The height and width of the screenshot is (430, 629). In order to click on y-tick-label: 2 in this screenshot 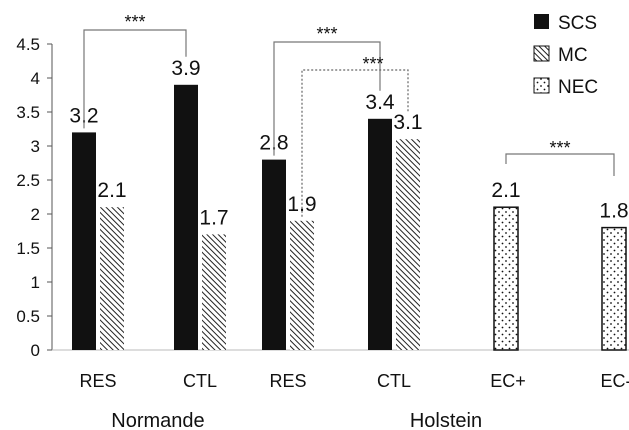, I will do `click(35, 214)`.